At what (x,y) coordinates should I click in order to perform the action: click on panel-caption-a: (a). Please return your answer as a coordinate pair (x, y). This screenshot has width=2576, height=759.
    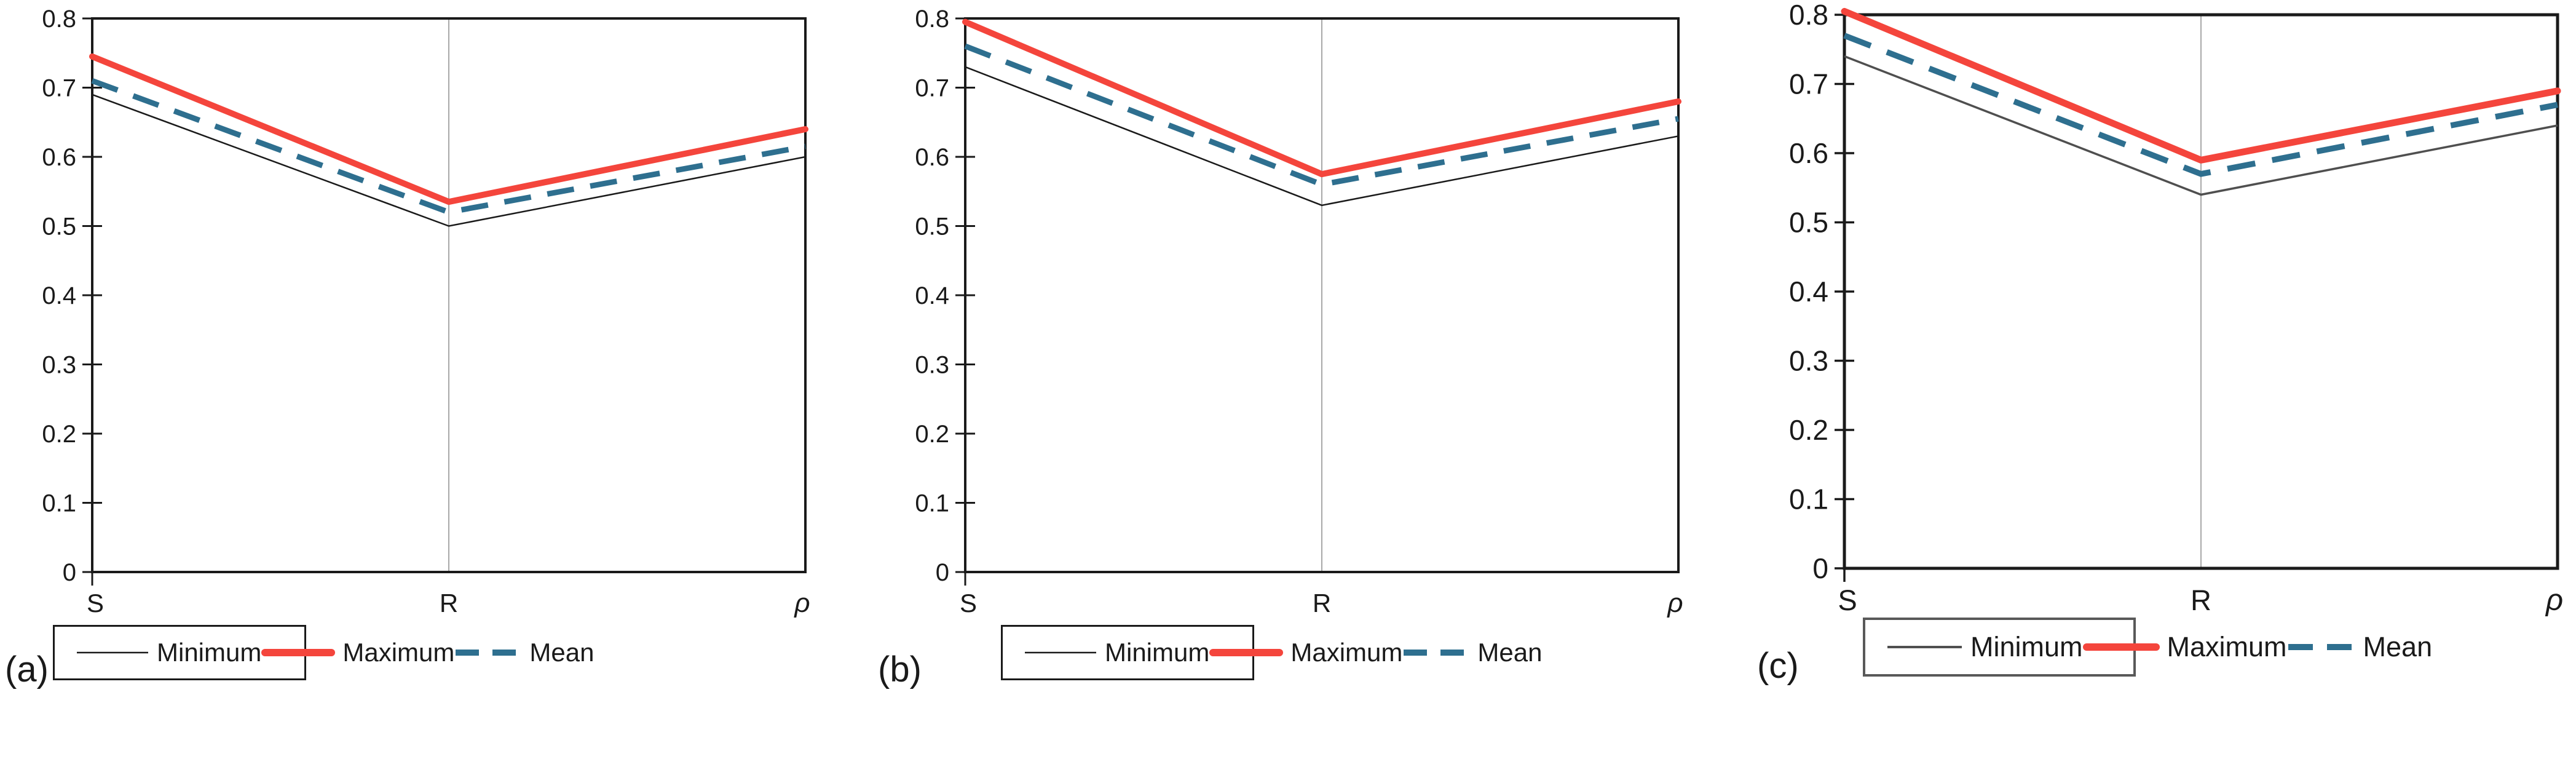
    Looking at the image, I should click on (27, 669).